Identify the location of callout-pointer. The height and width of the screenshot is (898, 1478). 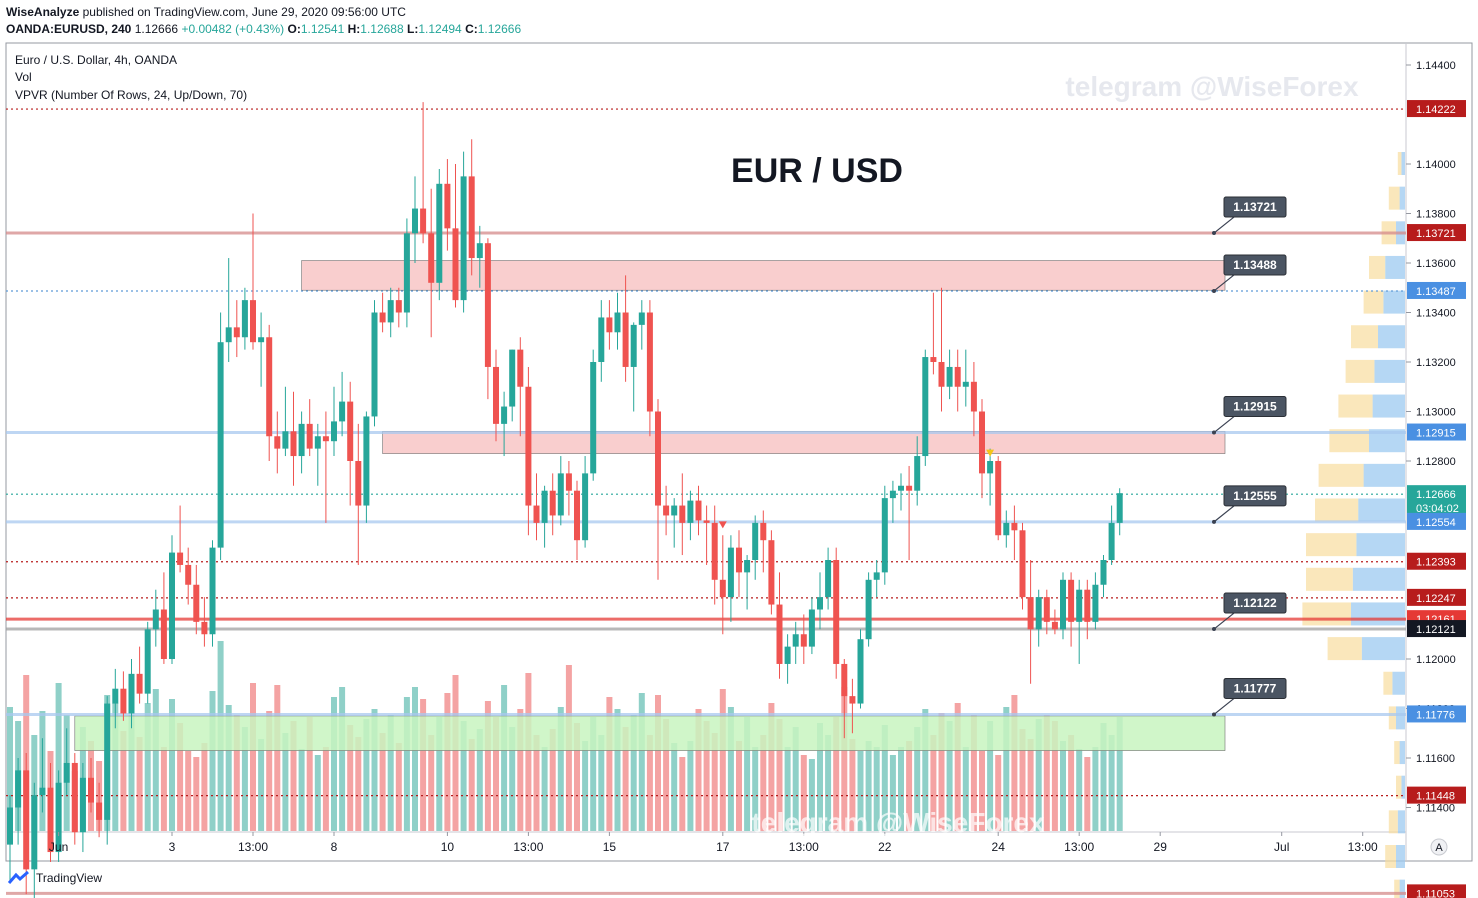
(1224, 425).